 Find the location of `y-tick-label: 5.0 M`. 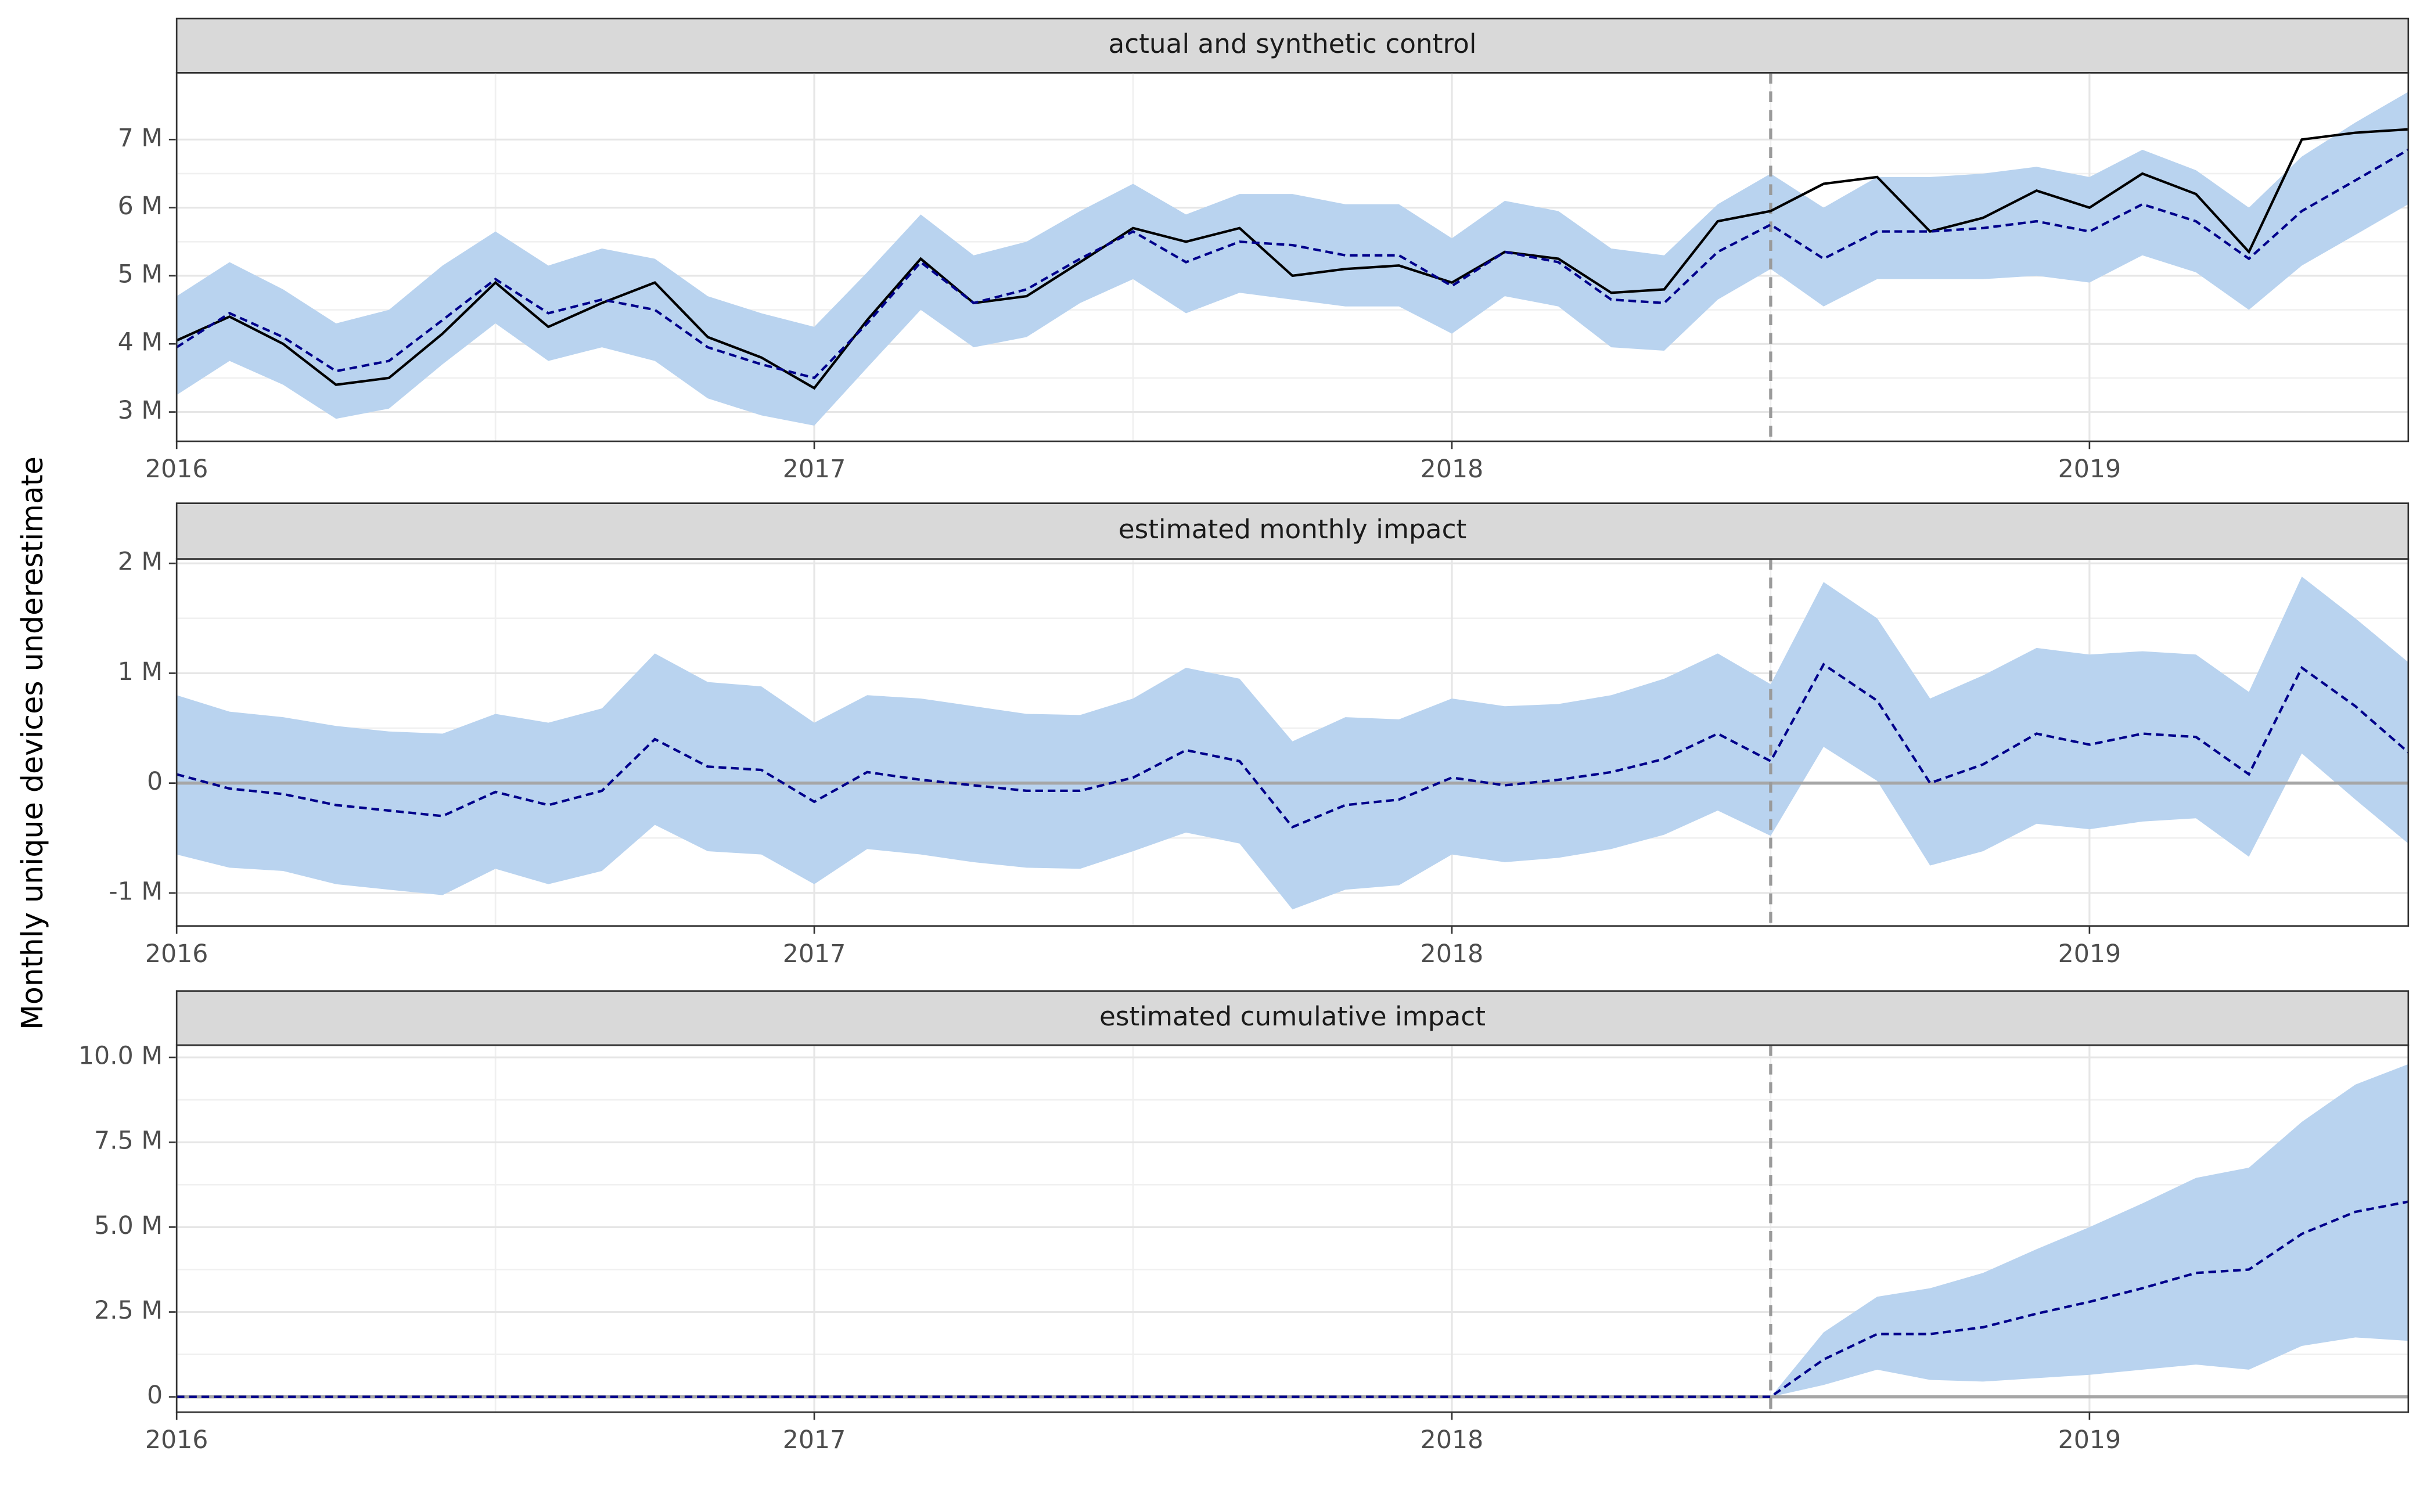

y-tick-label: 5.0 M is located at coordinates (128, 1226).